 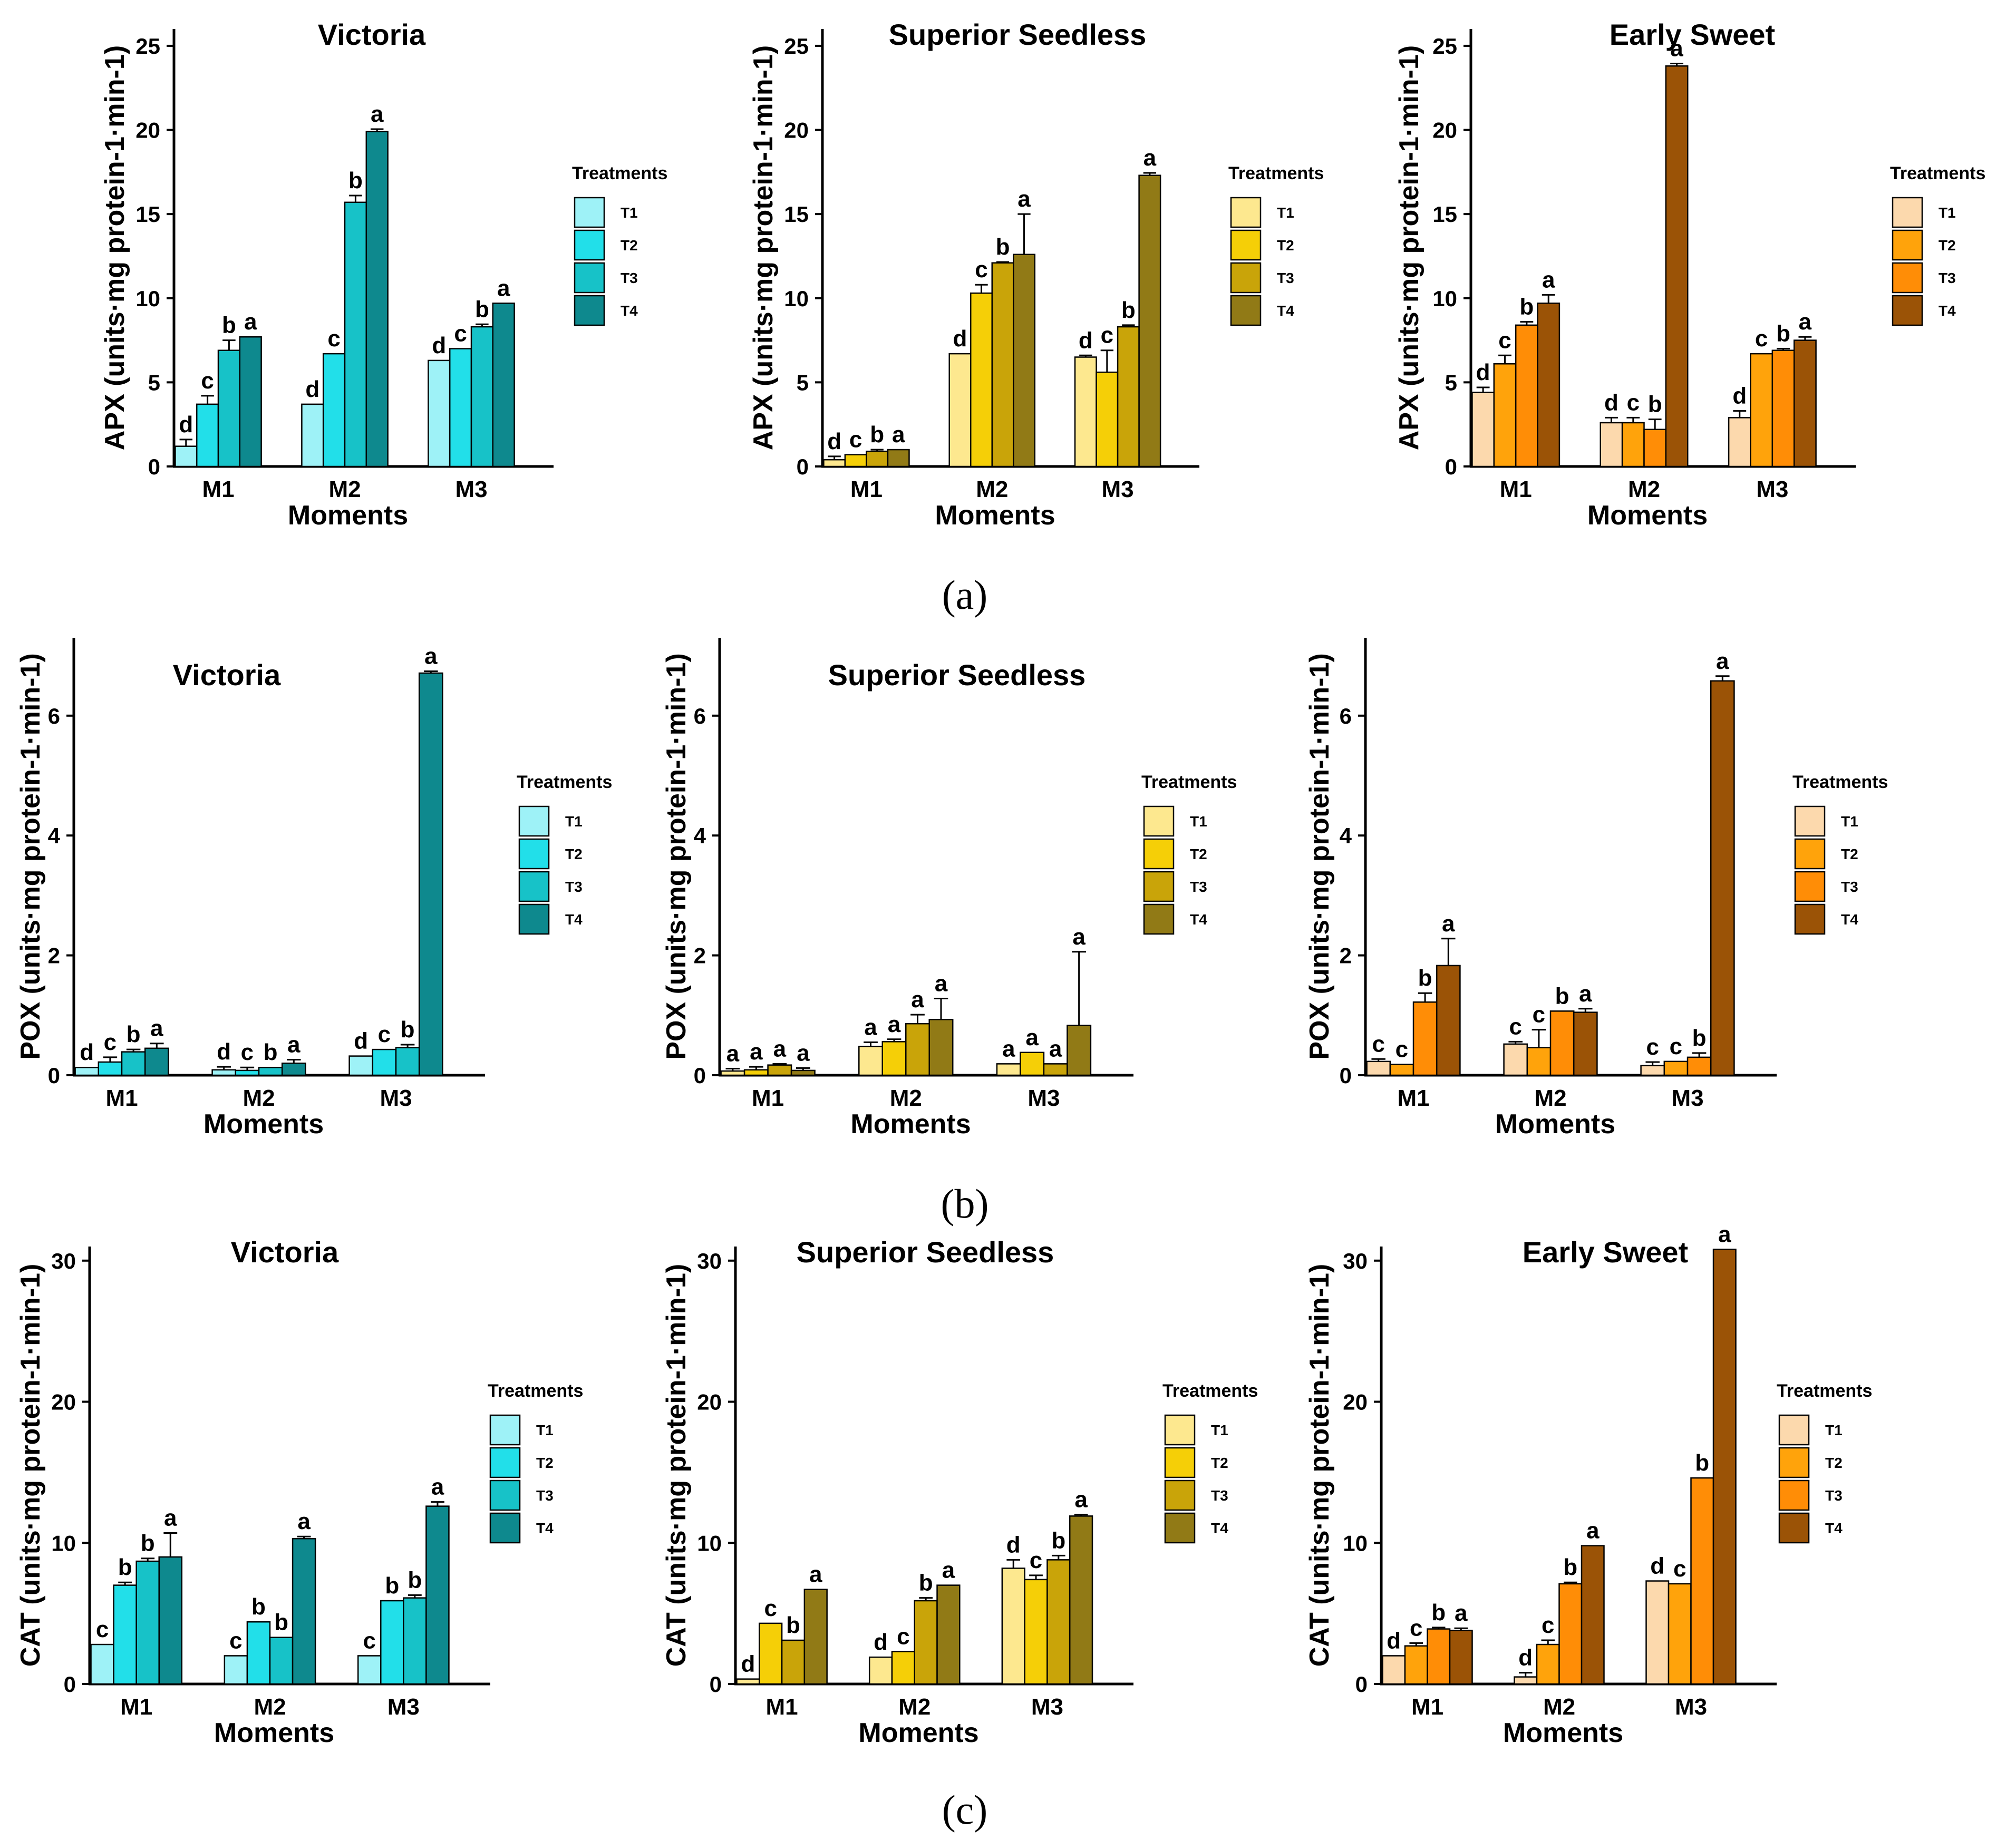 What do you see at coordinates (304, 1611) in the screenshot?
I see `bar-T4-M2` at bounding box center [304, 1611].